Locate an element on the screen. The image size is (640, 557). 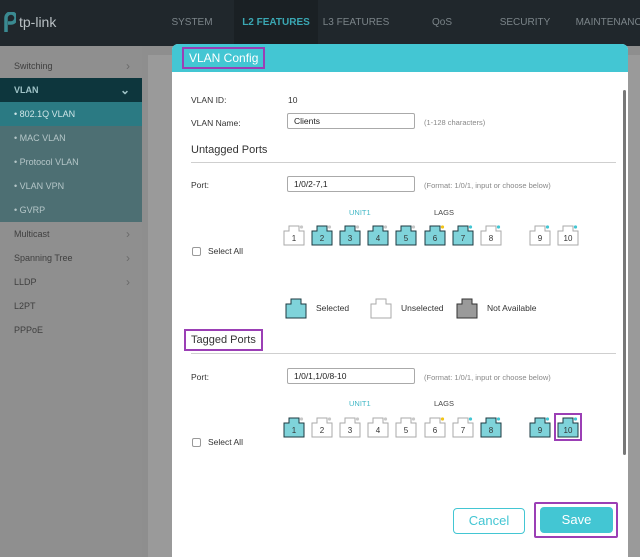
legend-unselected-label: Unselected is located at coordinates (422, 308).